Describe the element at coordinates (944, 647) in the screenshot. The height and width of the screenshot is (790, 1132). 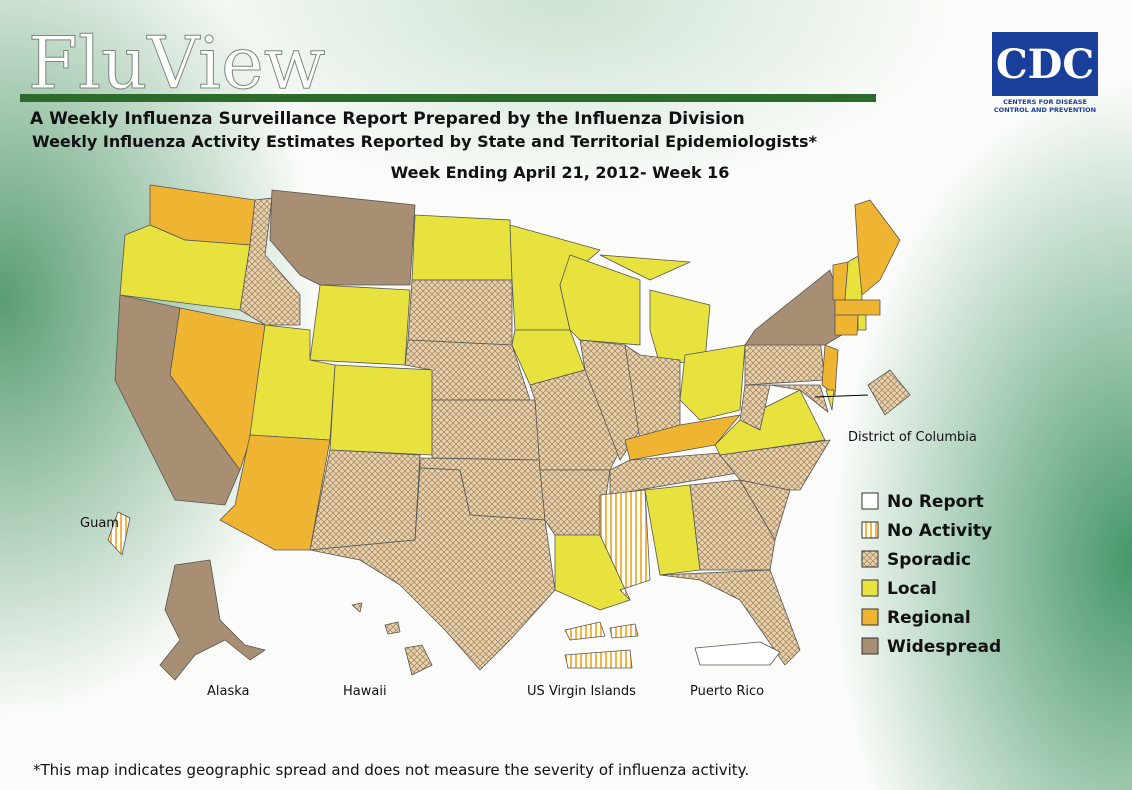
I see `legend-label: Widespread` at that location.